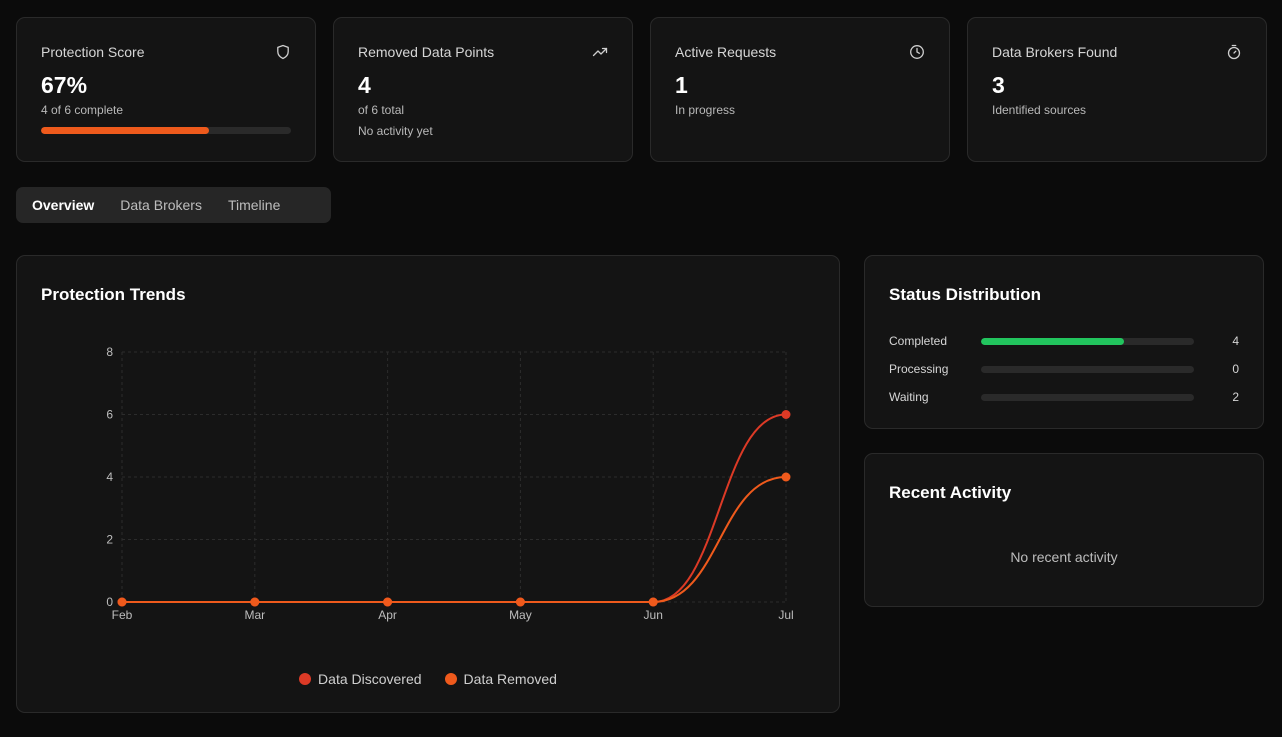 This screenshot has height=737, width=1282. What do you see at coordinates (254, 205) in the screenshot?
I see `tab-timeline: Timeline` at bounding box center [254, 205].